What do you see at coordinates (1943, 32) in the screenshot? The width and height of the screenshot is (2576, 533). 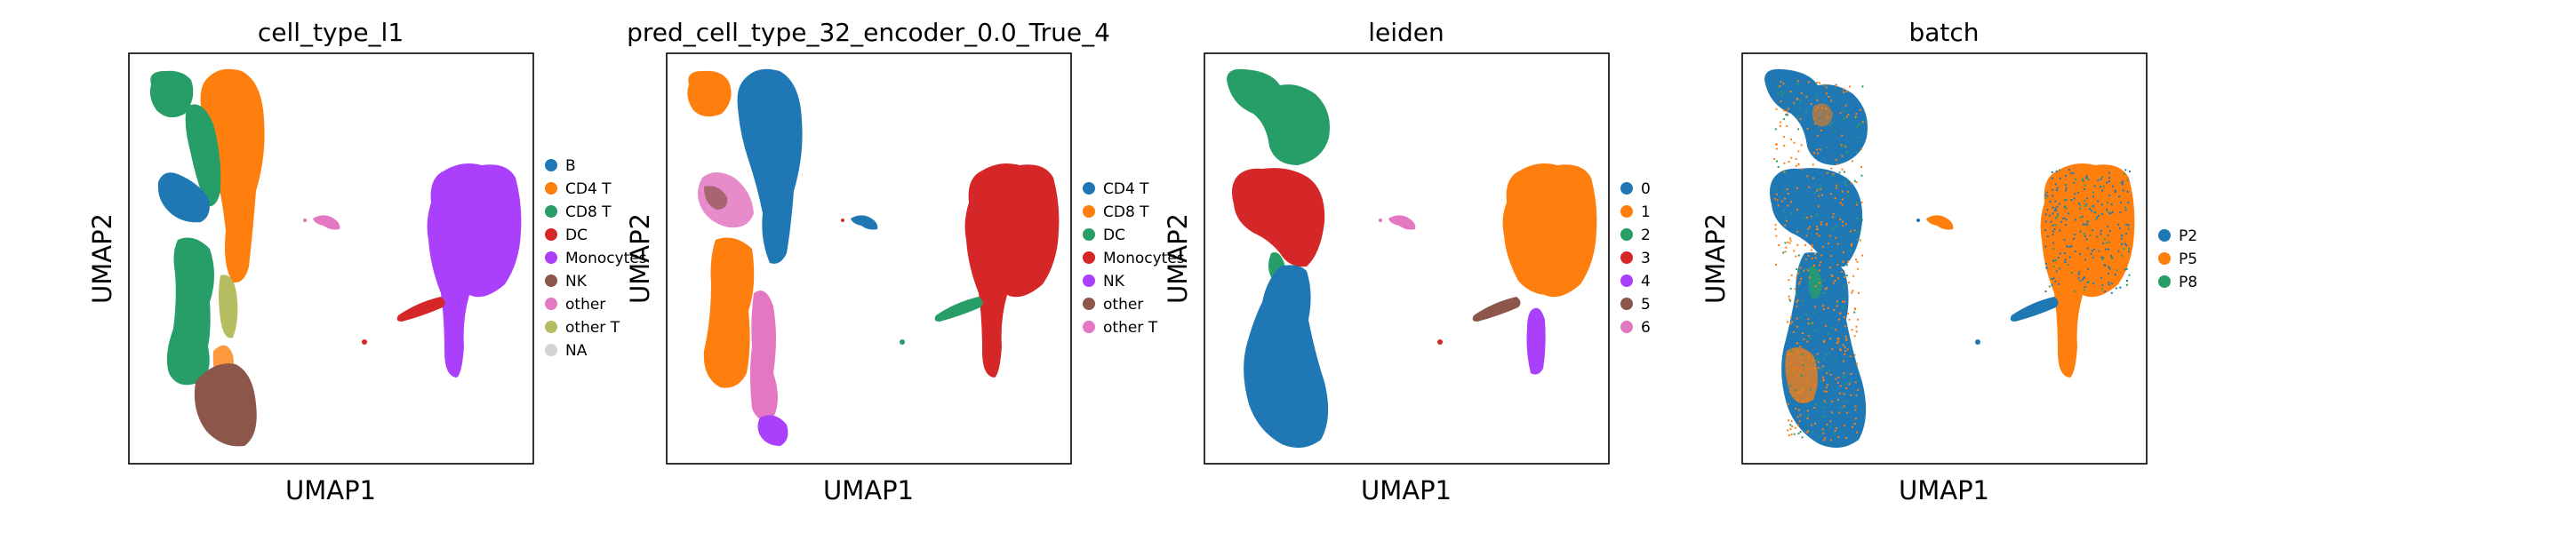 I see `panel-title: batch` at bounding box center [1943, 32].